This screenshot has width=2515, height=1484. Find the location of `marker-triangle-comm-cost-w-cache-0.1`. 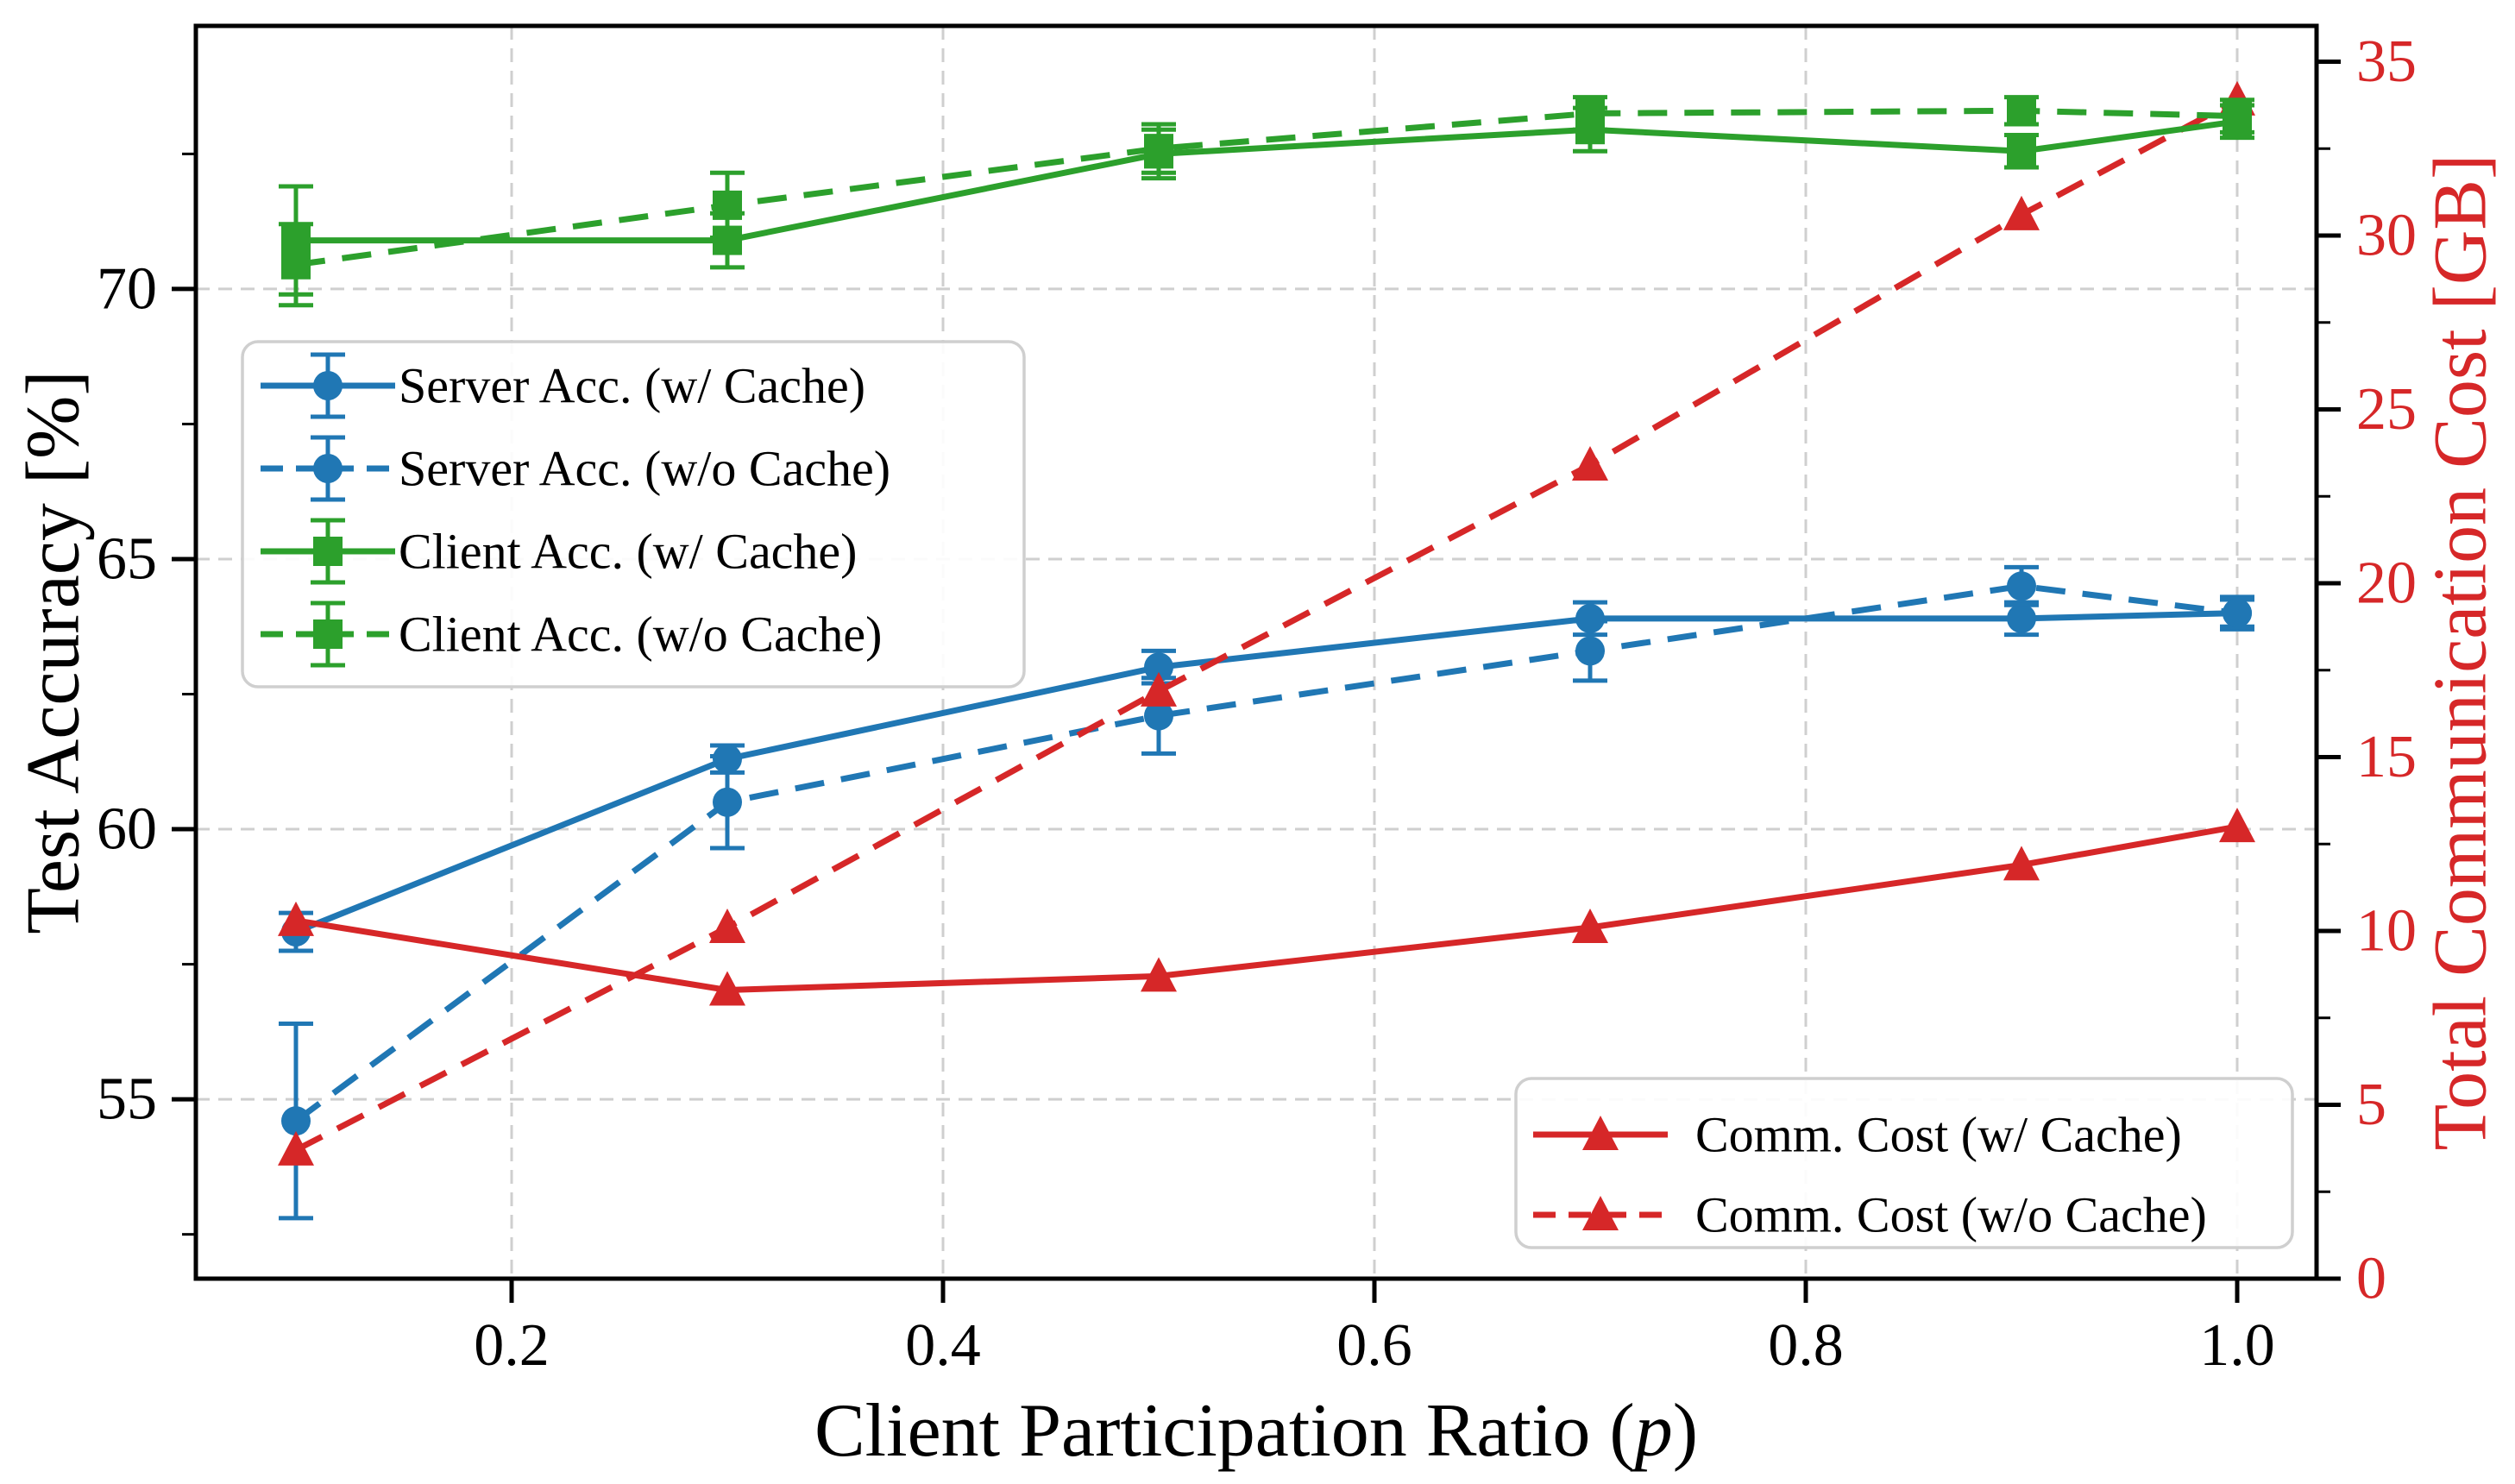

marker-triangle-comm-cost-w-cache-0.1 is located at coordinates (296, 918).